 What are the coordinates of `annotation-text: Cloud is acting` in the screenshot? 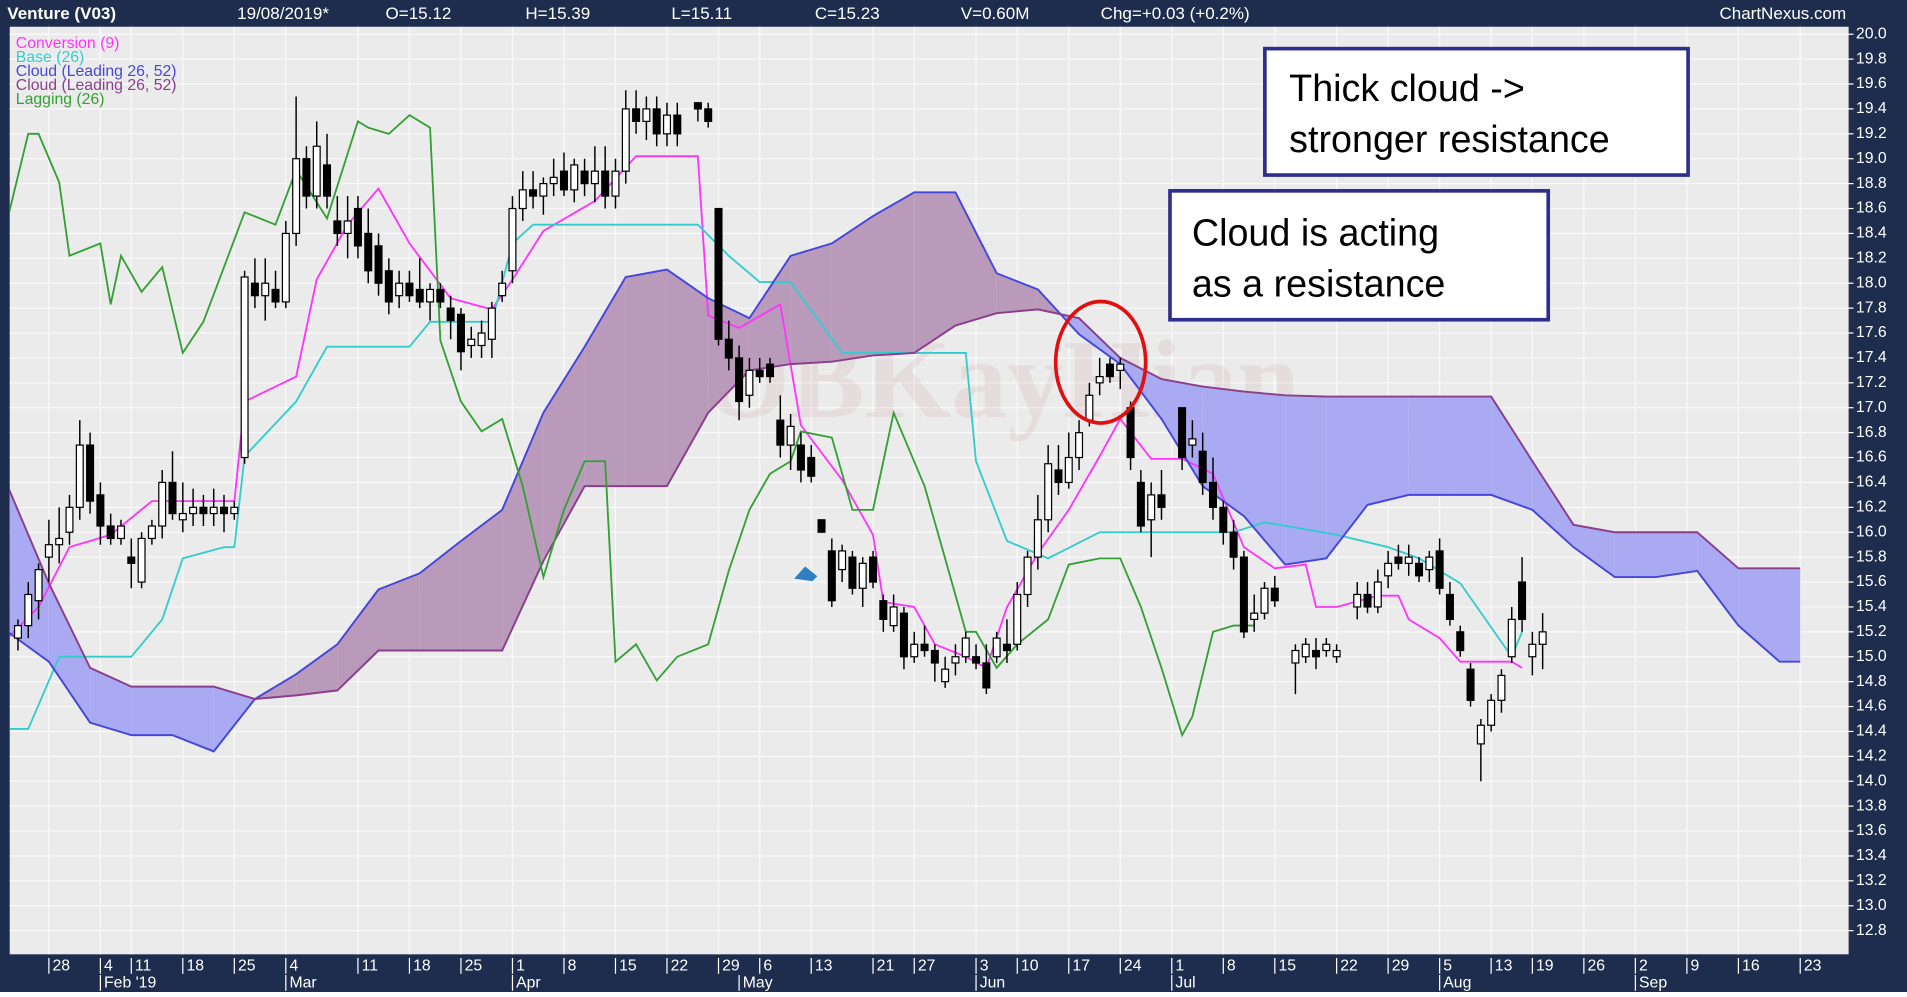 It's located at (1315, 233).